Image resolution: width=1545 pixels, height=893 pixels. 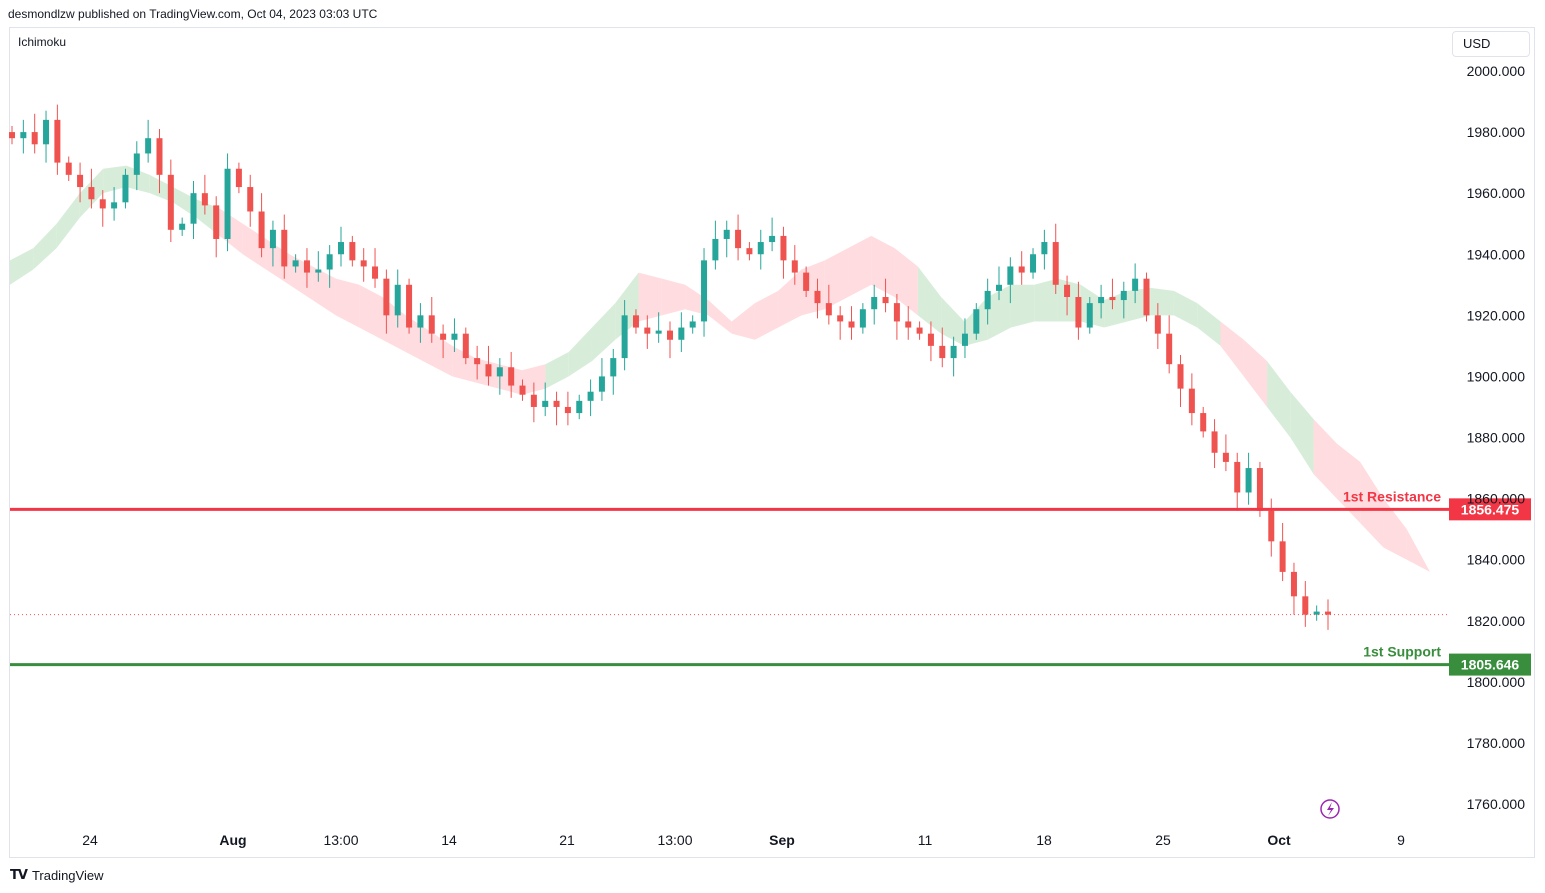 I want to click on x-tick-label: 18, so click(x=1044, y=840).